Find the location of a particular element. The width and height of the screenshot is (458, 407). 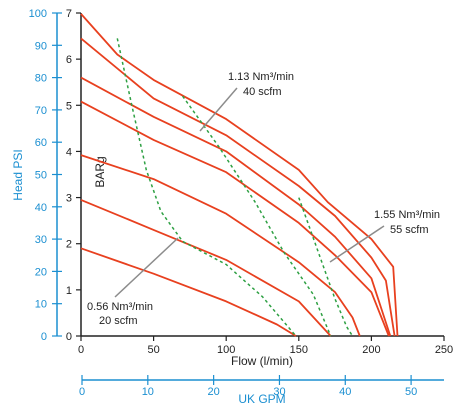

barg-tick-label: 7 is located at coordinates (69, 14).